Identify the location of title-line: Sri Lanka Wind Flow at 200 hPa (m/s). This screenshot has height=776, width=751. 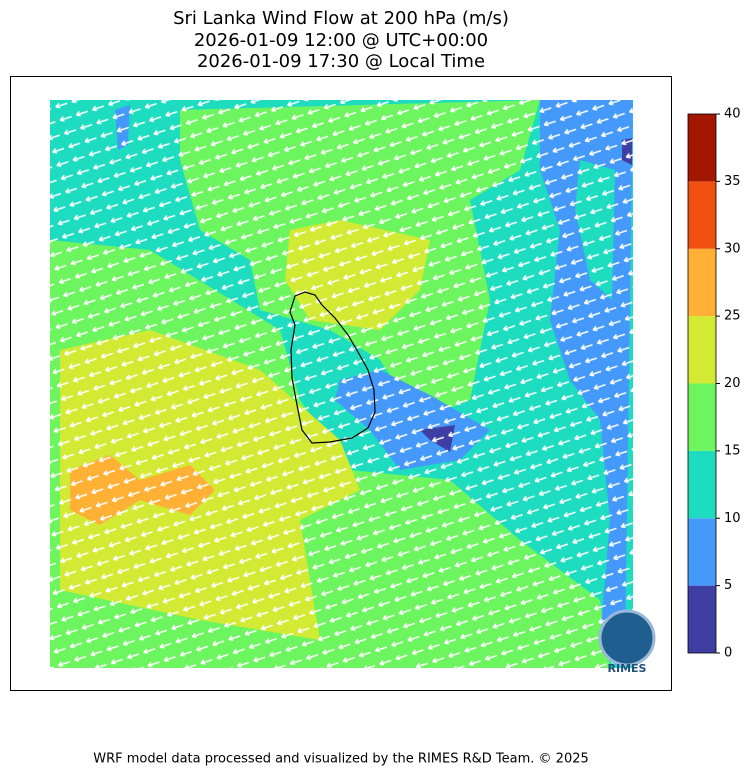
(341, 18).